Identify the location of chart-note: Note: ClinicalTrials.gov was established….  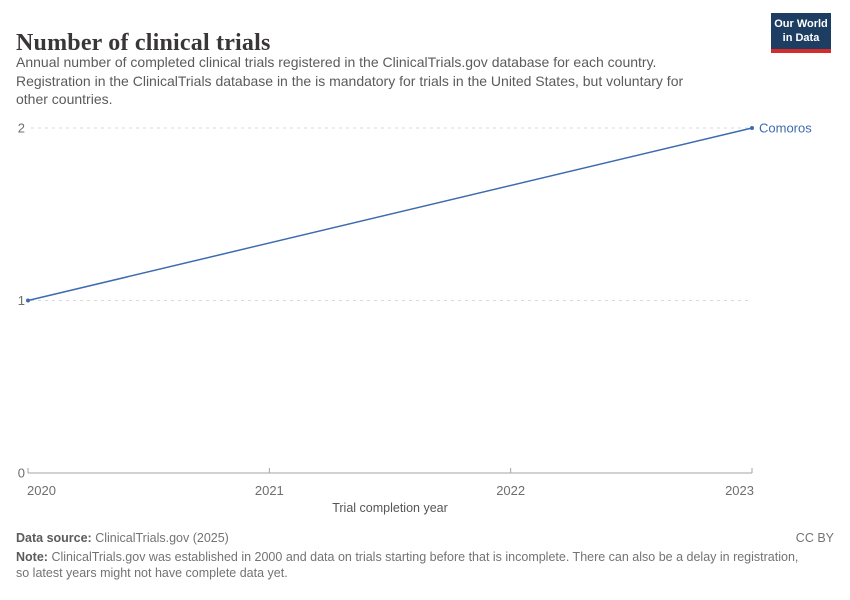
(425, 565).